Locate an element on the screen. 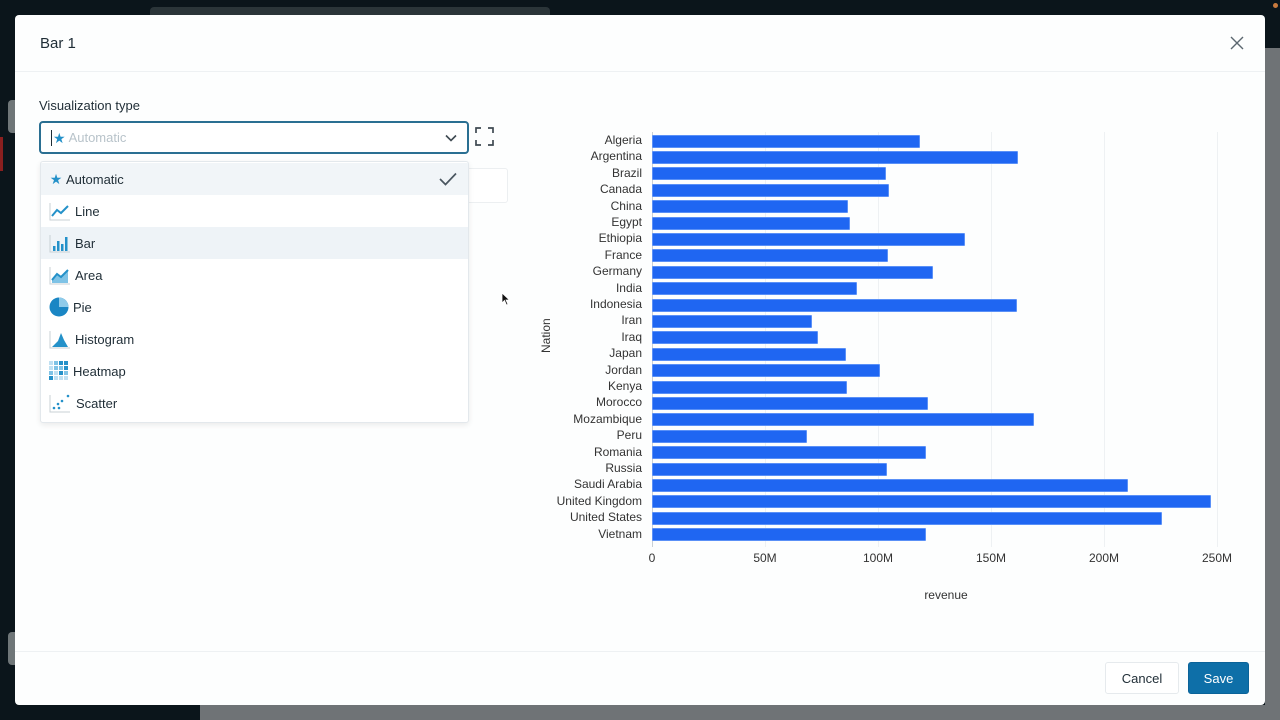 Image resolution: width=1280 pixels, height=720 pixels. option-bar: Bar is located at coordinates (254, 243).